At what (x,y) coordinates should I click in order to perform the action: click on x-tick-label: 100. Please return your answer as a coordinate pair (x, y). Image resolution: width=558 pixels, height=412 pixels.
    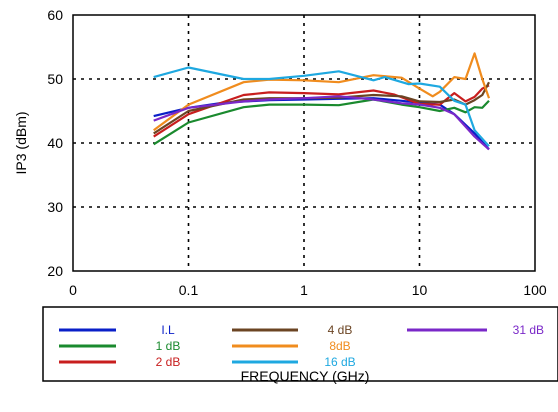
    Looking at the image, I should click on (535, 290).